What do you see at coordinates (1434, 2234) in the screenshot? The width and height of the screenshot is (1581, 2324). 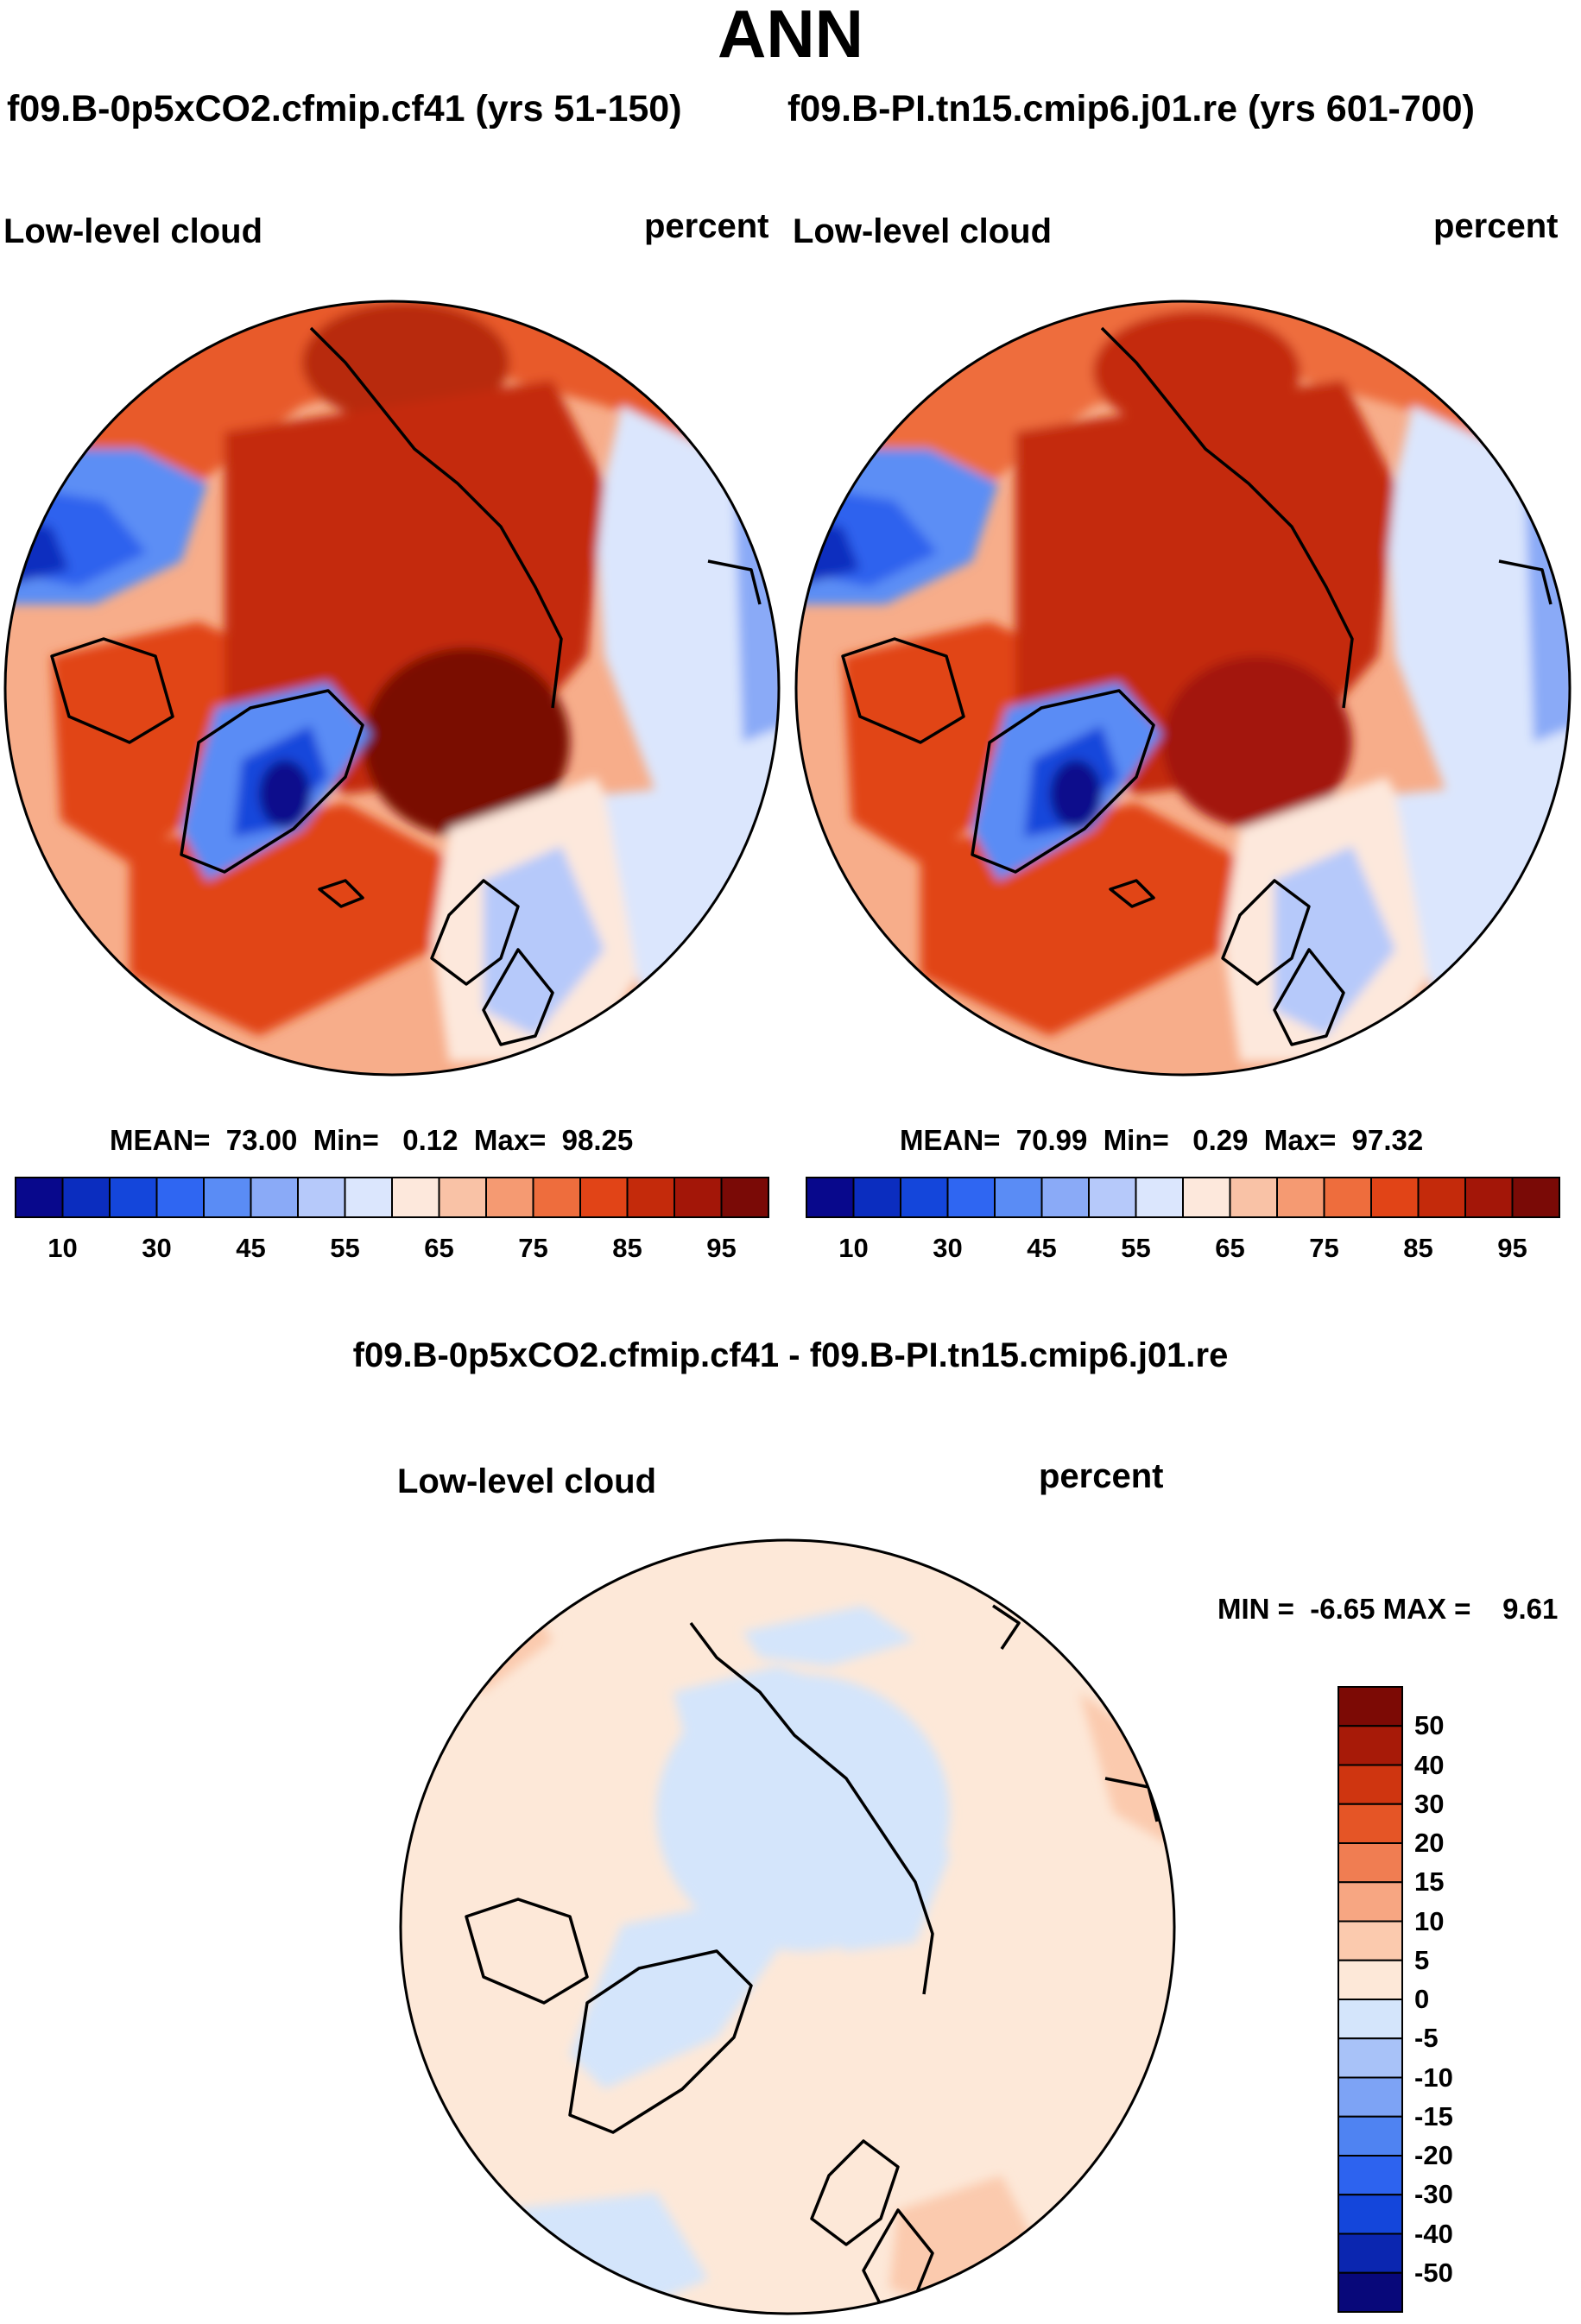 I see `colorbar-tick-label: -40` at bounding box center [1434, 2234].